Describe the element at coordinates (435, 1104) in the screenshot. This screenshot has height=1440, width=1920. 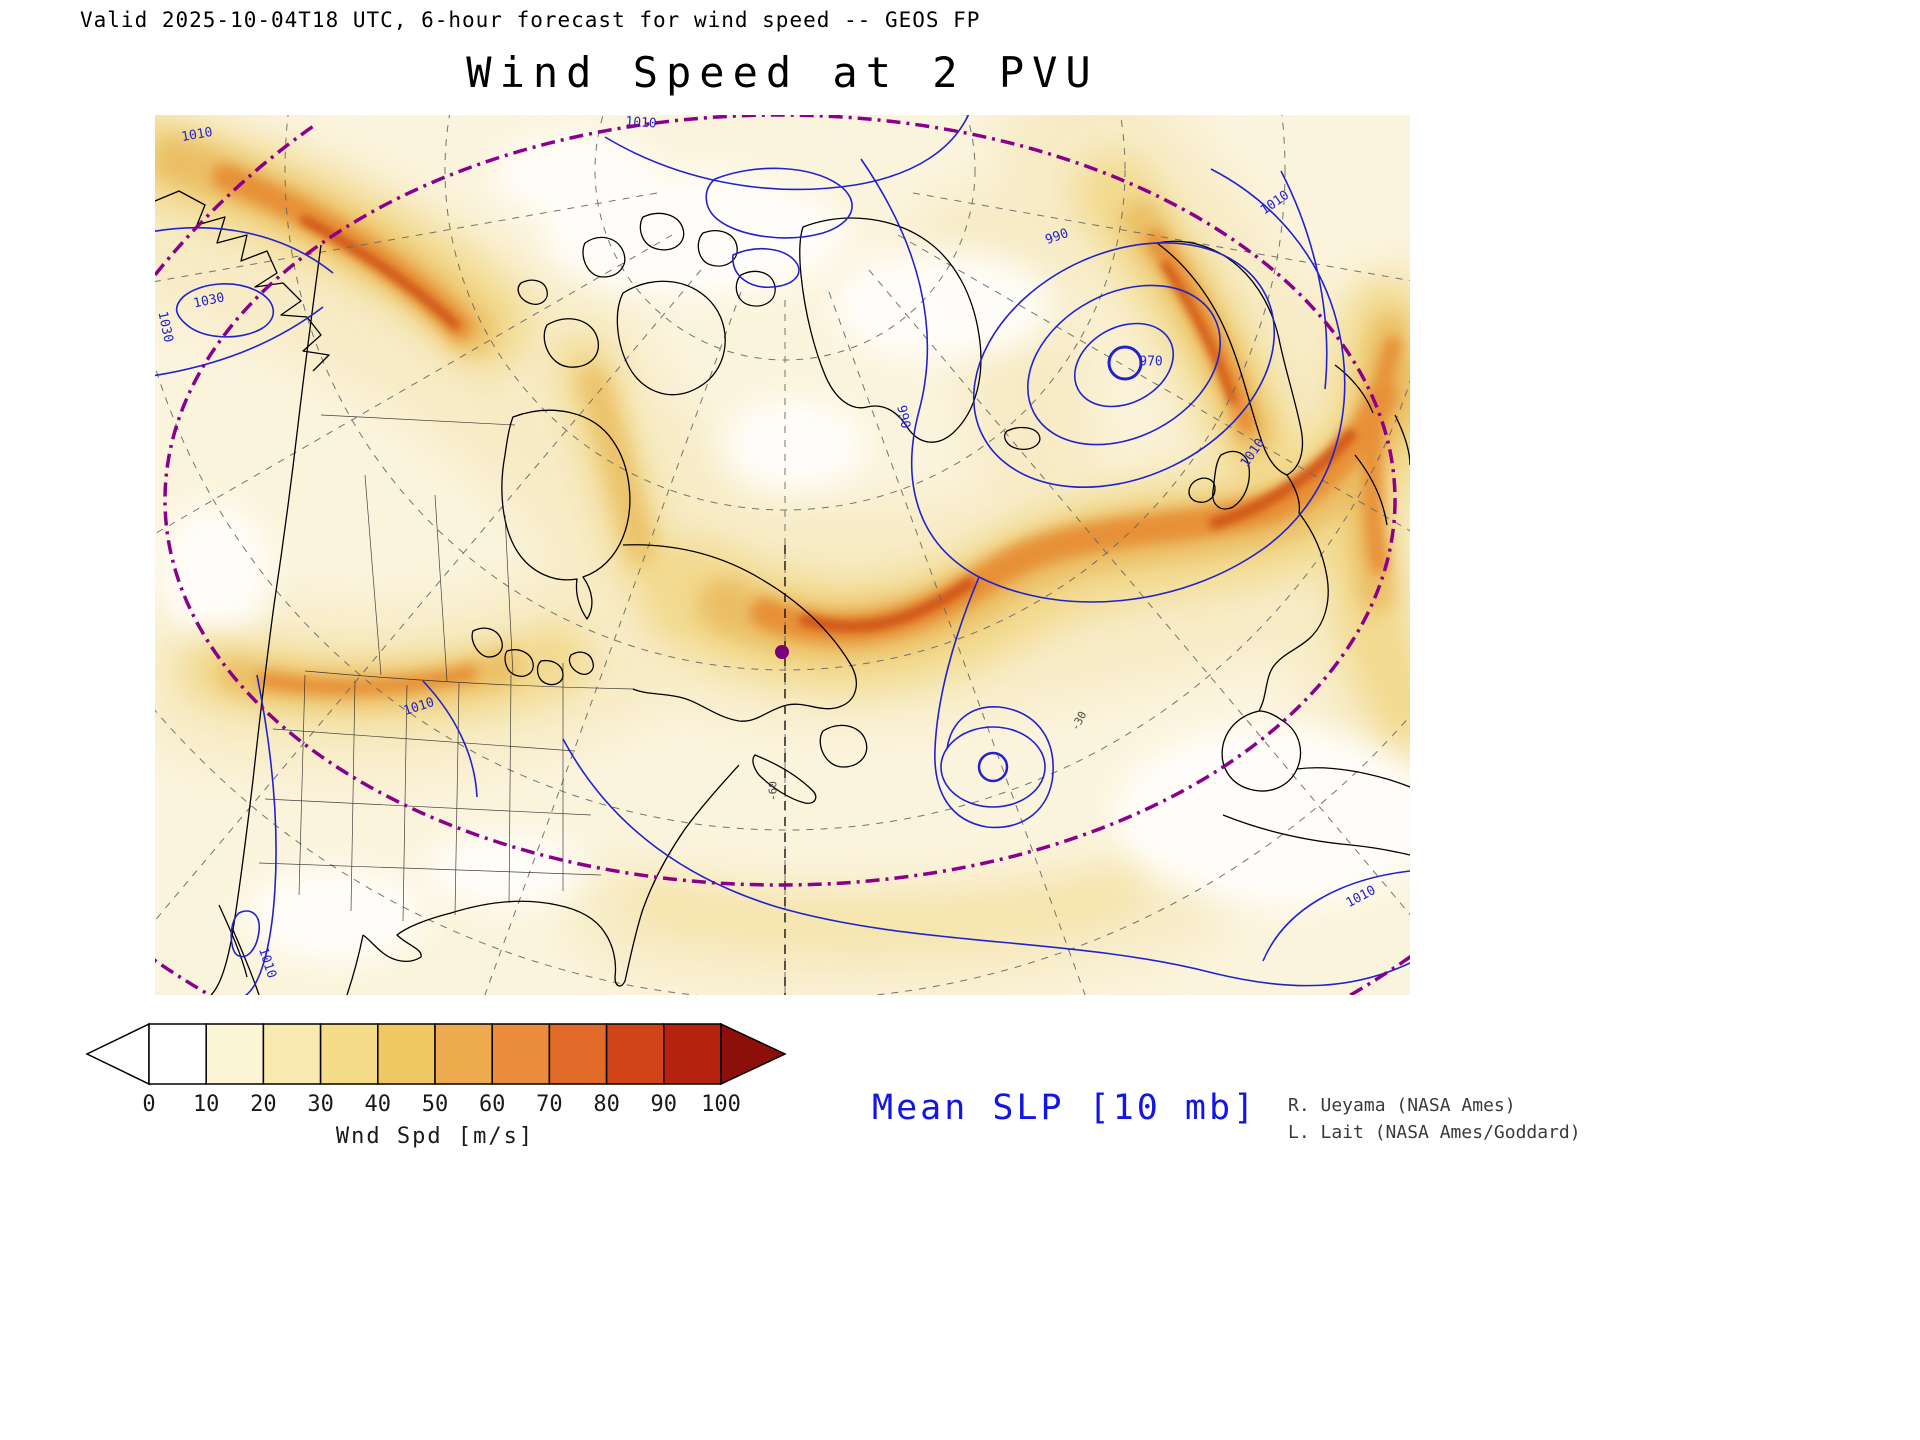
I see `colorbar-tick-label: 50` at that location.